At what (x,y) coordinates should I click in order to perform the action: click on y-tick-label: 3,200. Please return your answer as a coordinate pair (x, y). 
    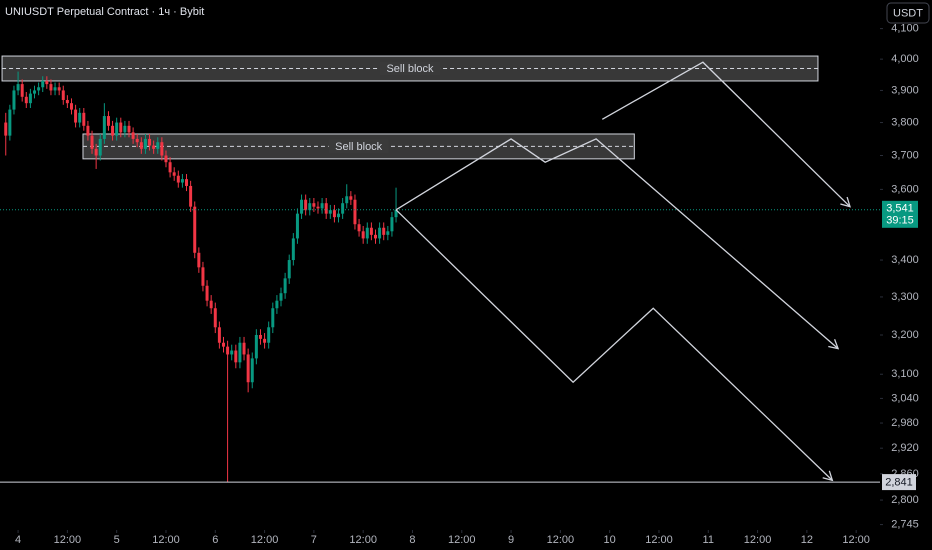
    Looking at the image, I should click on (905, 335).